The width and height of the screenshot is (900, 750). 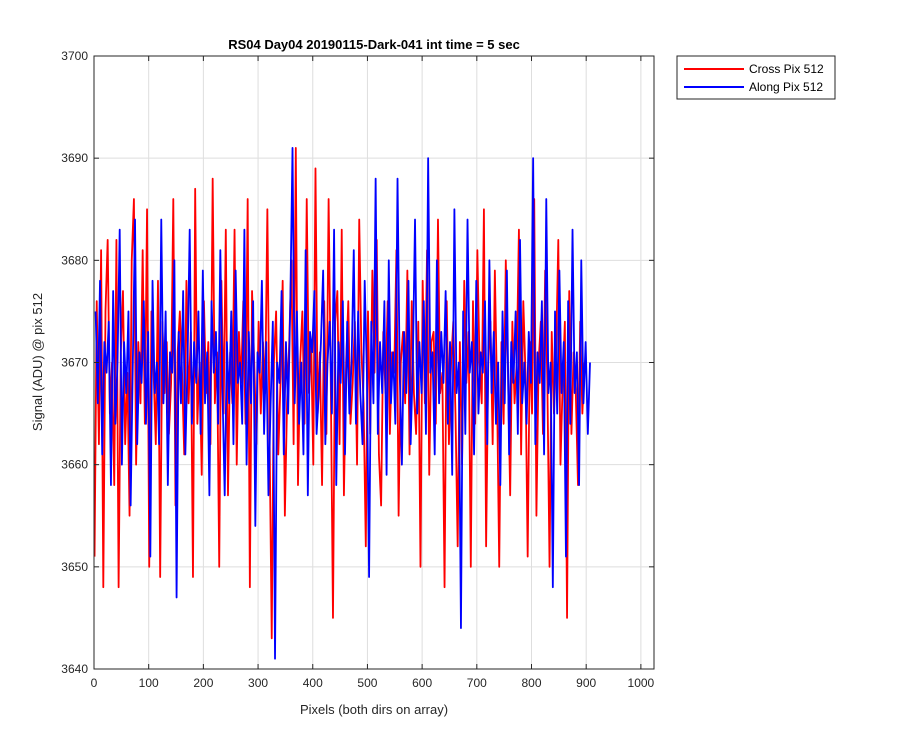 What do you see at coordinates (74, 260) in the screenshot?
I see `y-tick-label: 3680` at bounding box center [74, 260].